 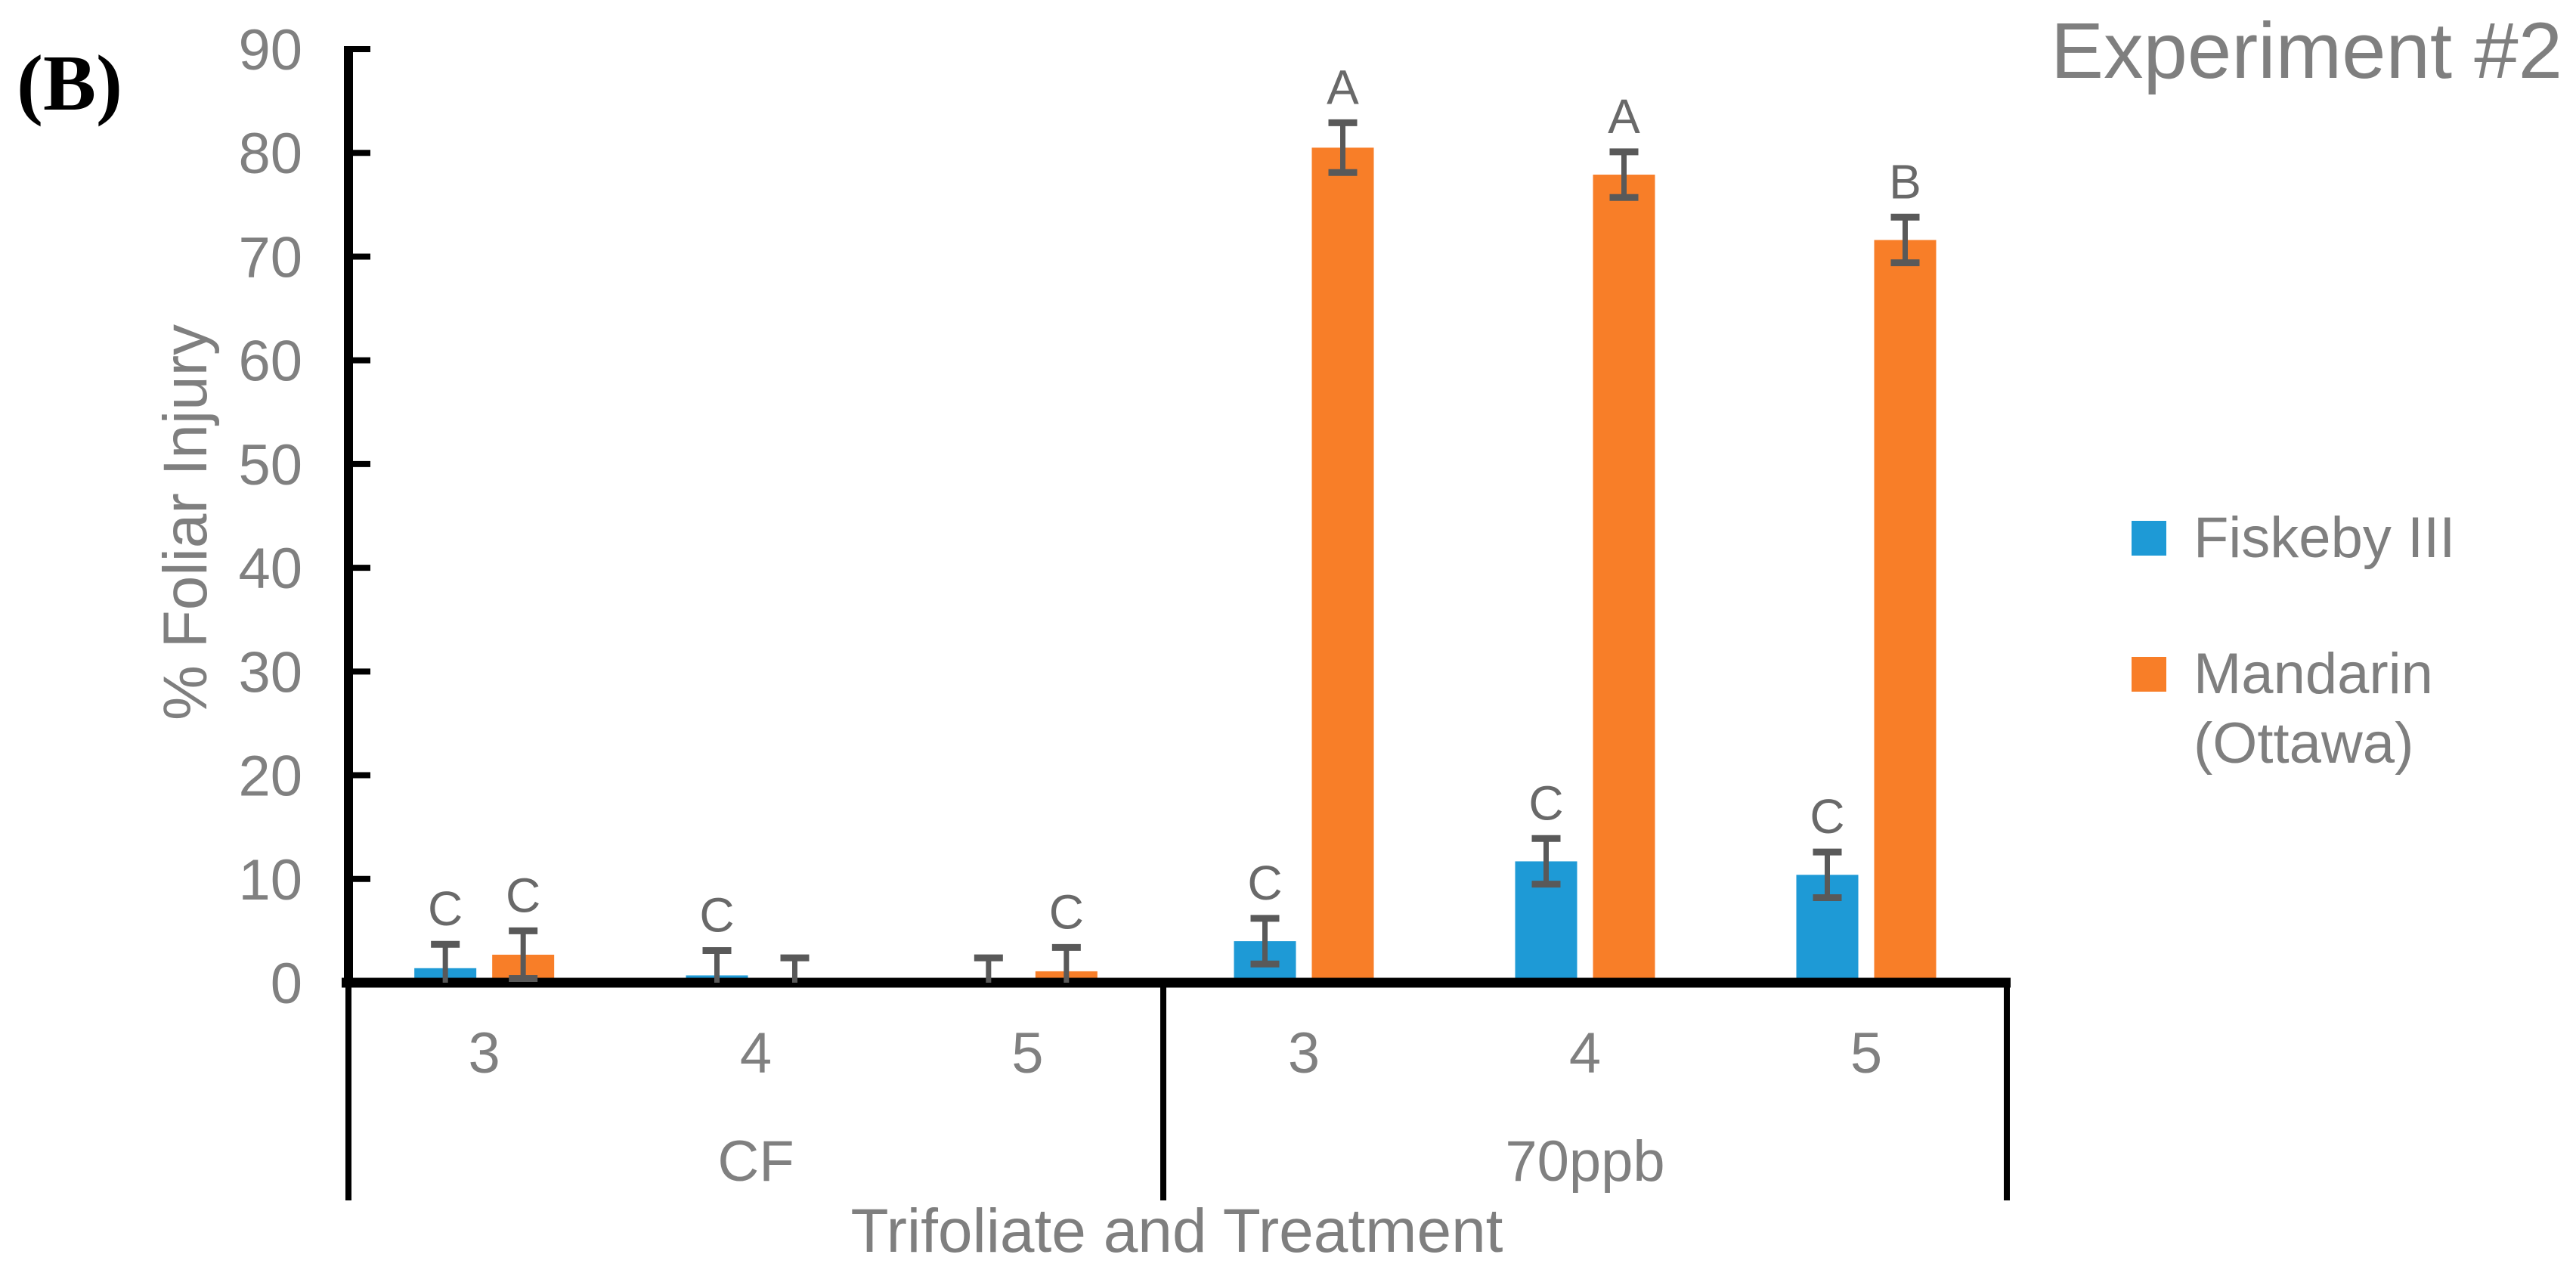 What do you see at coordinates (286, 984) in the screenshot?
I see `y-tick-label: 0` at bounding box center [286, 984].